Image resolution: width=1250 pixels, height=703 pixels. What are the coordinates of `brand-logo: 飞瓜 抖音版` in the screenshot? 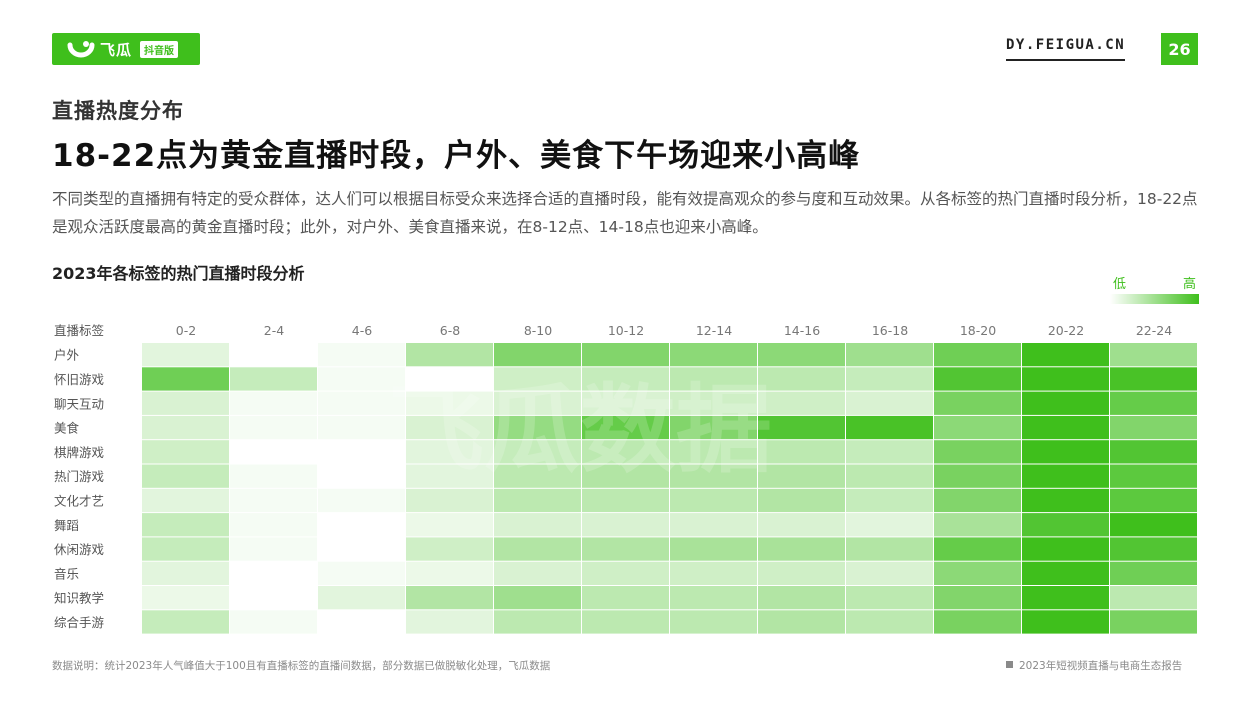 It's located at (126, 49).